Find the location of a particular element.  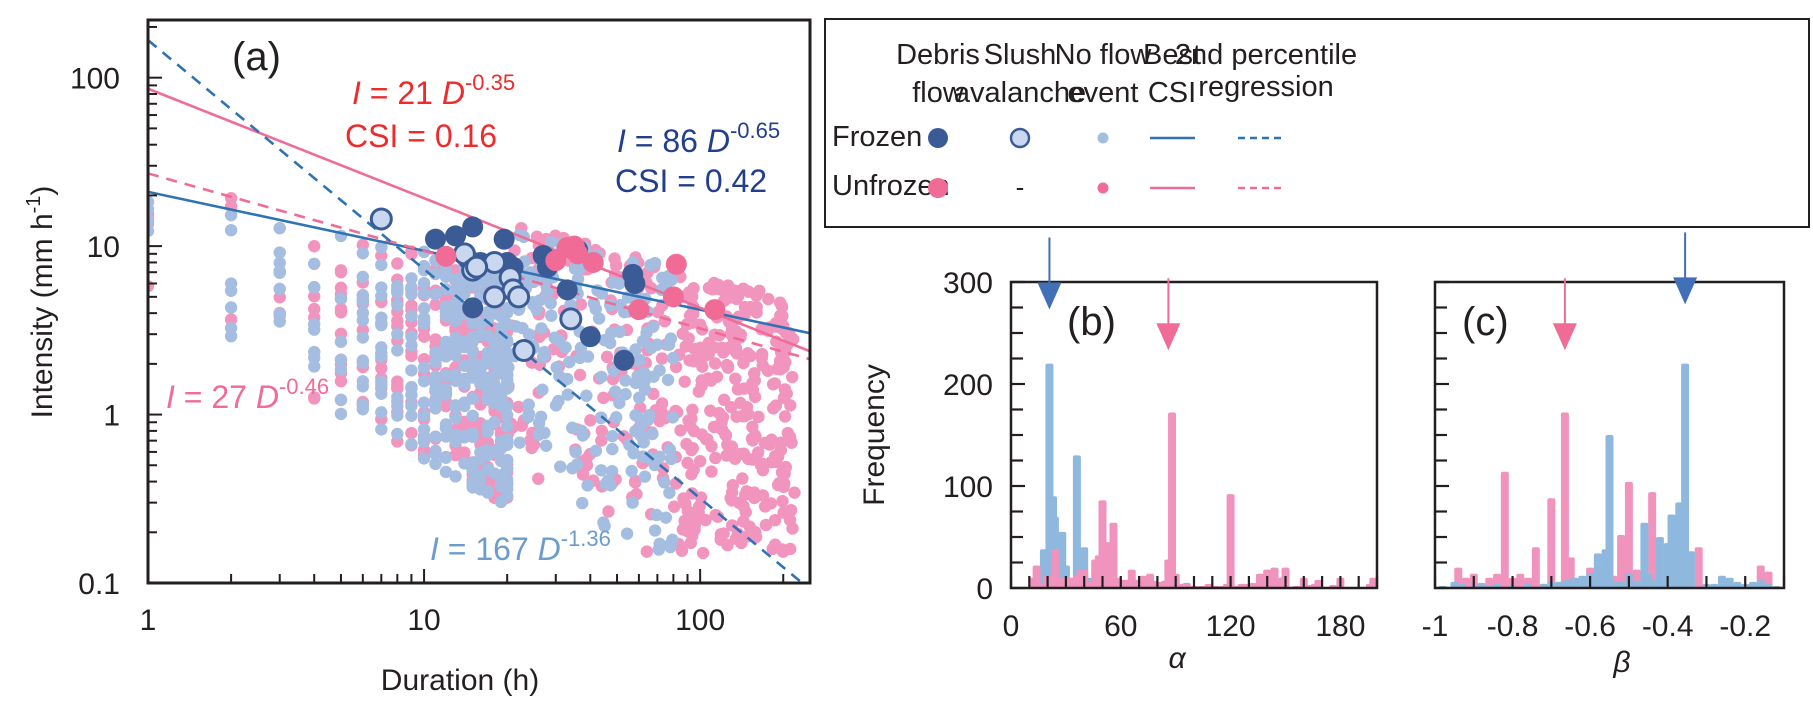

point-frozen-debris-flow is located at coordinates (567, 290).